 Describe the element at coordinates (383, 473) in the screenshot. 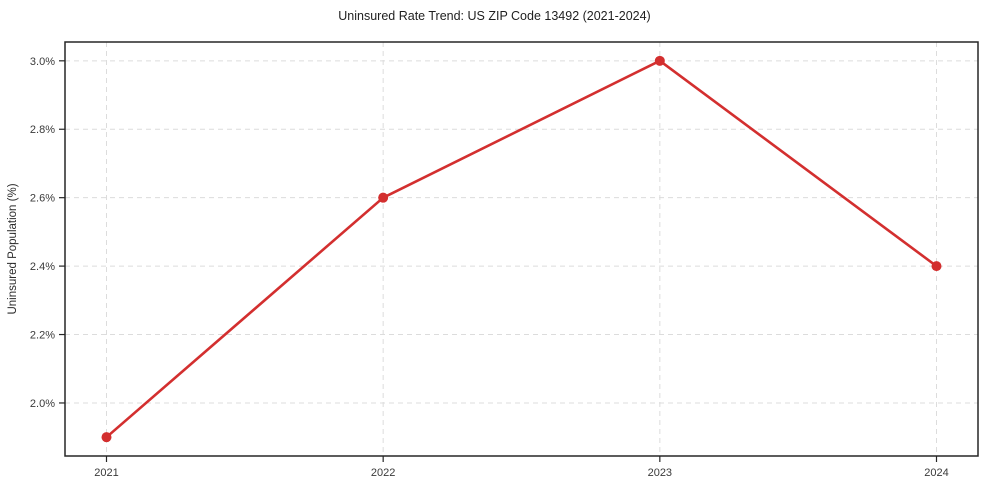

I see `x-tick-label: 2022` at that location.